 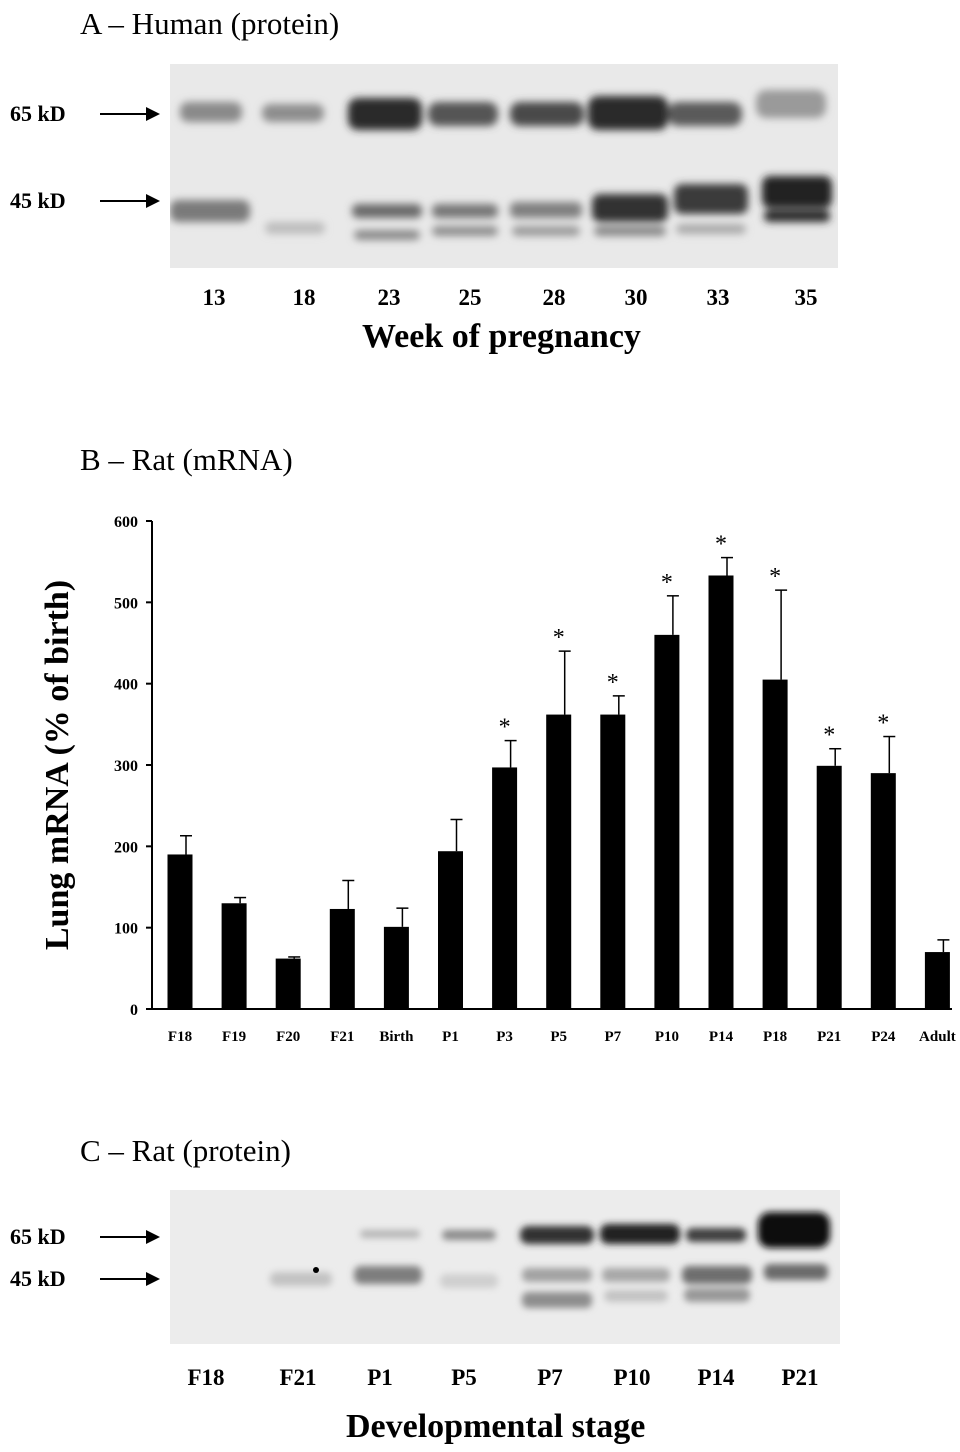 What do you see at coordinates (186, 459) in the screenshot?
I see `panel-b-title: B – Rat (mRNA)` at bounding box center [186, 459].